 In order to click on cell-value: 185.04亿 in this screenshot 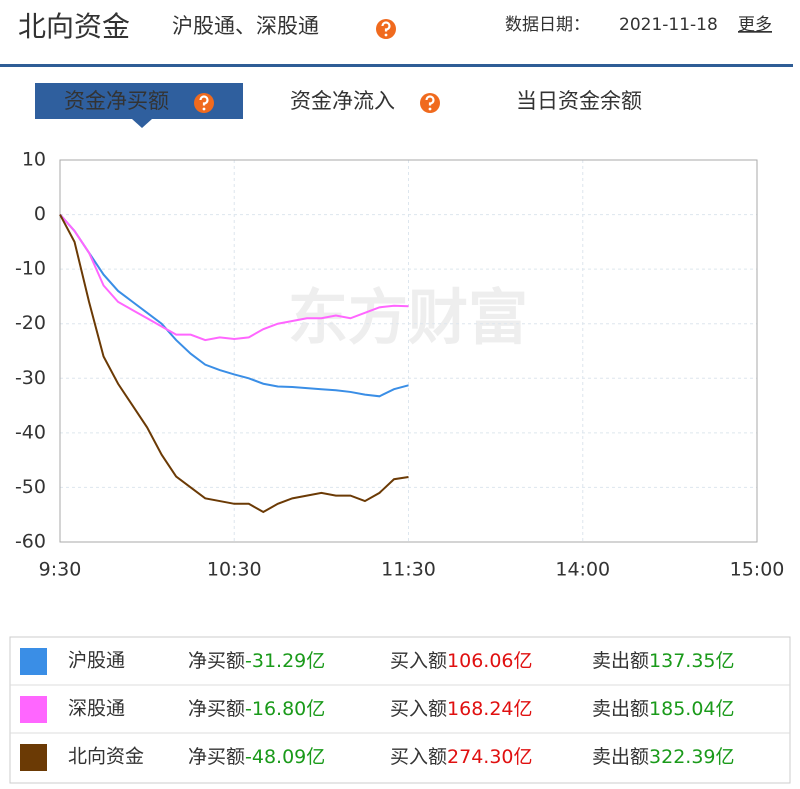, I will do `click(691, 709)`.